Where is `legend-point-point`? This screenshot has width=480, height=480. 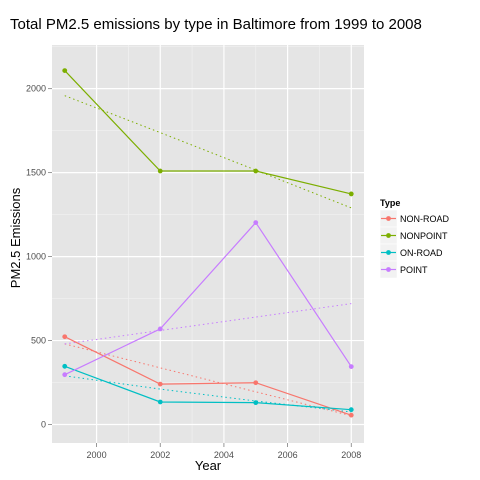
legend-point-point is located at coordinates (388, 269).